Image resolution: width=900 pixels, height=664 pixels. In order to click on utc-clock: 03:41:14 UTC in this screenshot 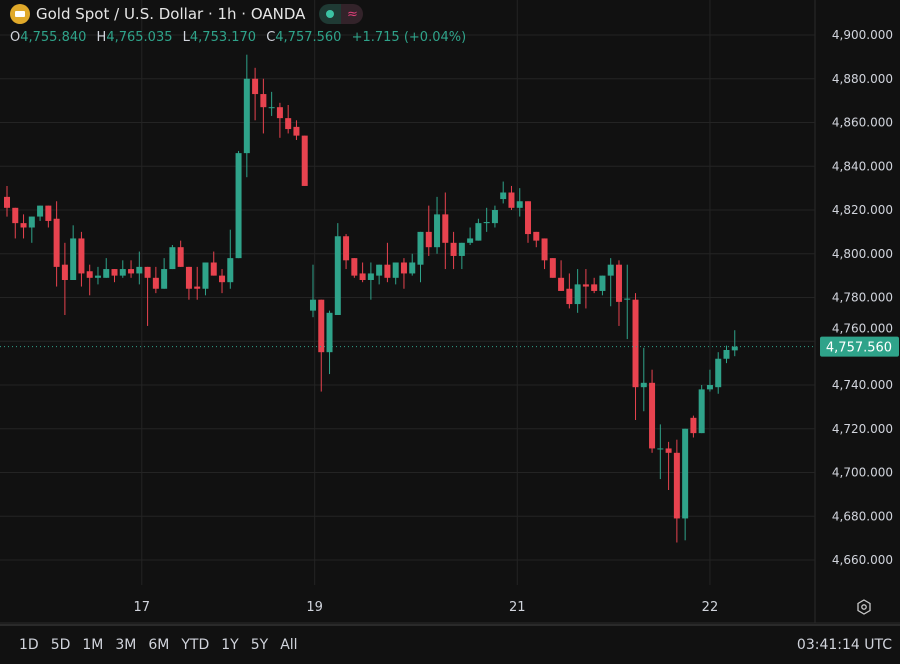, I will do `click(844, 645)`.